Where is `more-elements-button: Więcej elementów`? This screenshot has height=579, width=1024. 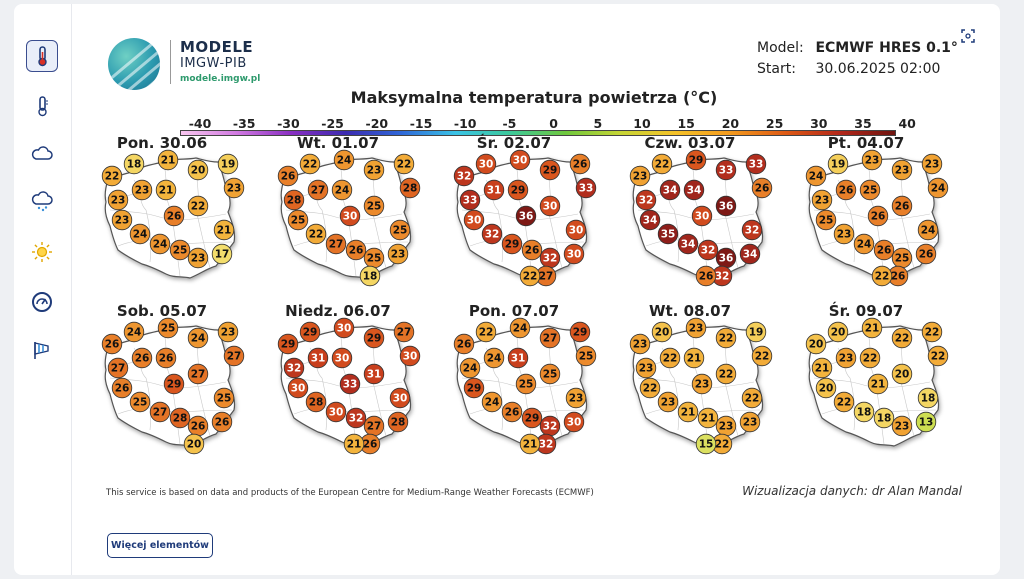 more-elements-button: Więcej elementów is located at coordinates (160, 545).